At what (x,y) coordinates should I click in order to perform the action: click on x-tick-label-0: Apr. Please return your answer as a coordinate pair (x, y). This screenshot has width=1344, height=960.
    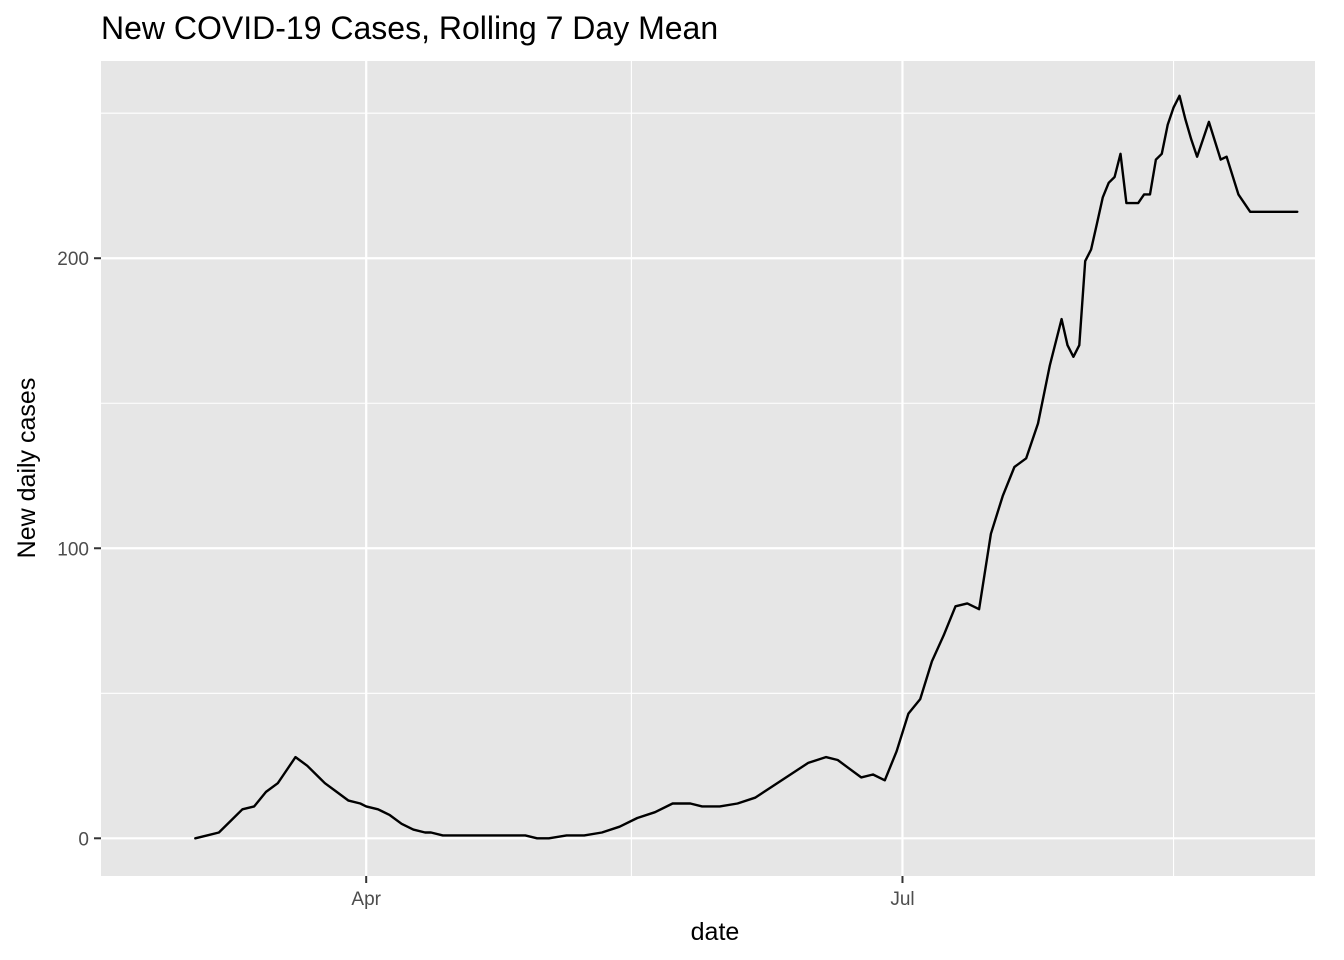
    Looking at the image, I should click on (366, 899).